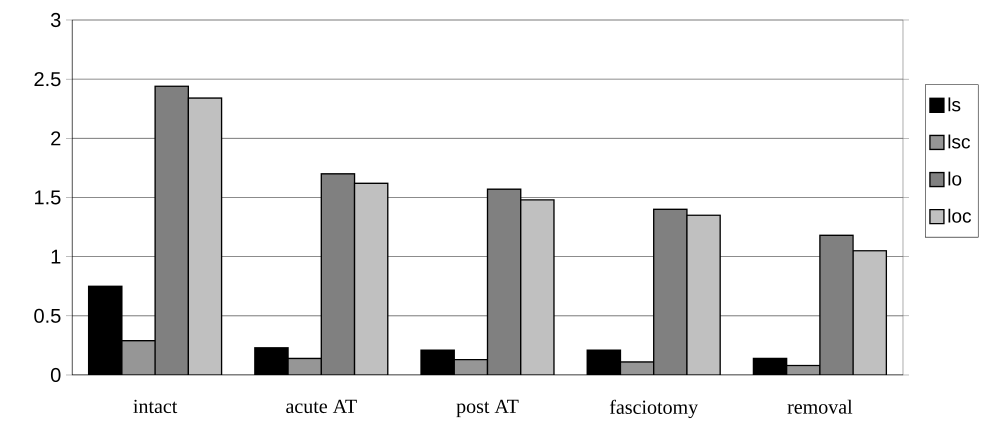  I want to click on legend-label: loc, so click(960, 215).